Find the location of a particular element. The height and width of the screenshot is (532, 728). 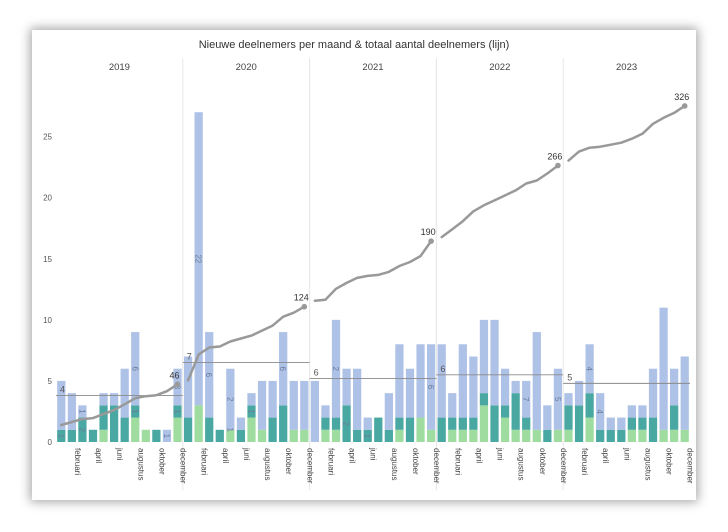

cumulative-label: 124 is located at coordinates (301, 298).